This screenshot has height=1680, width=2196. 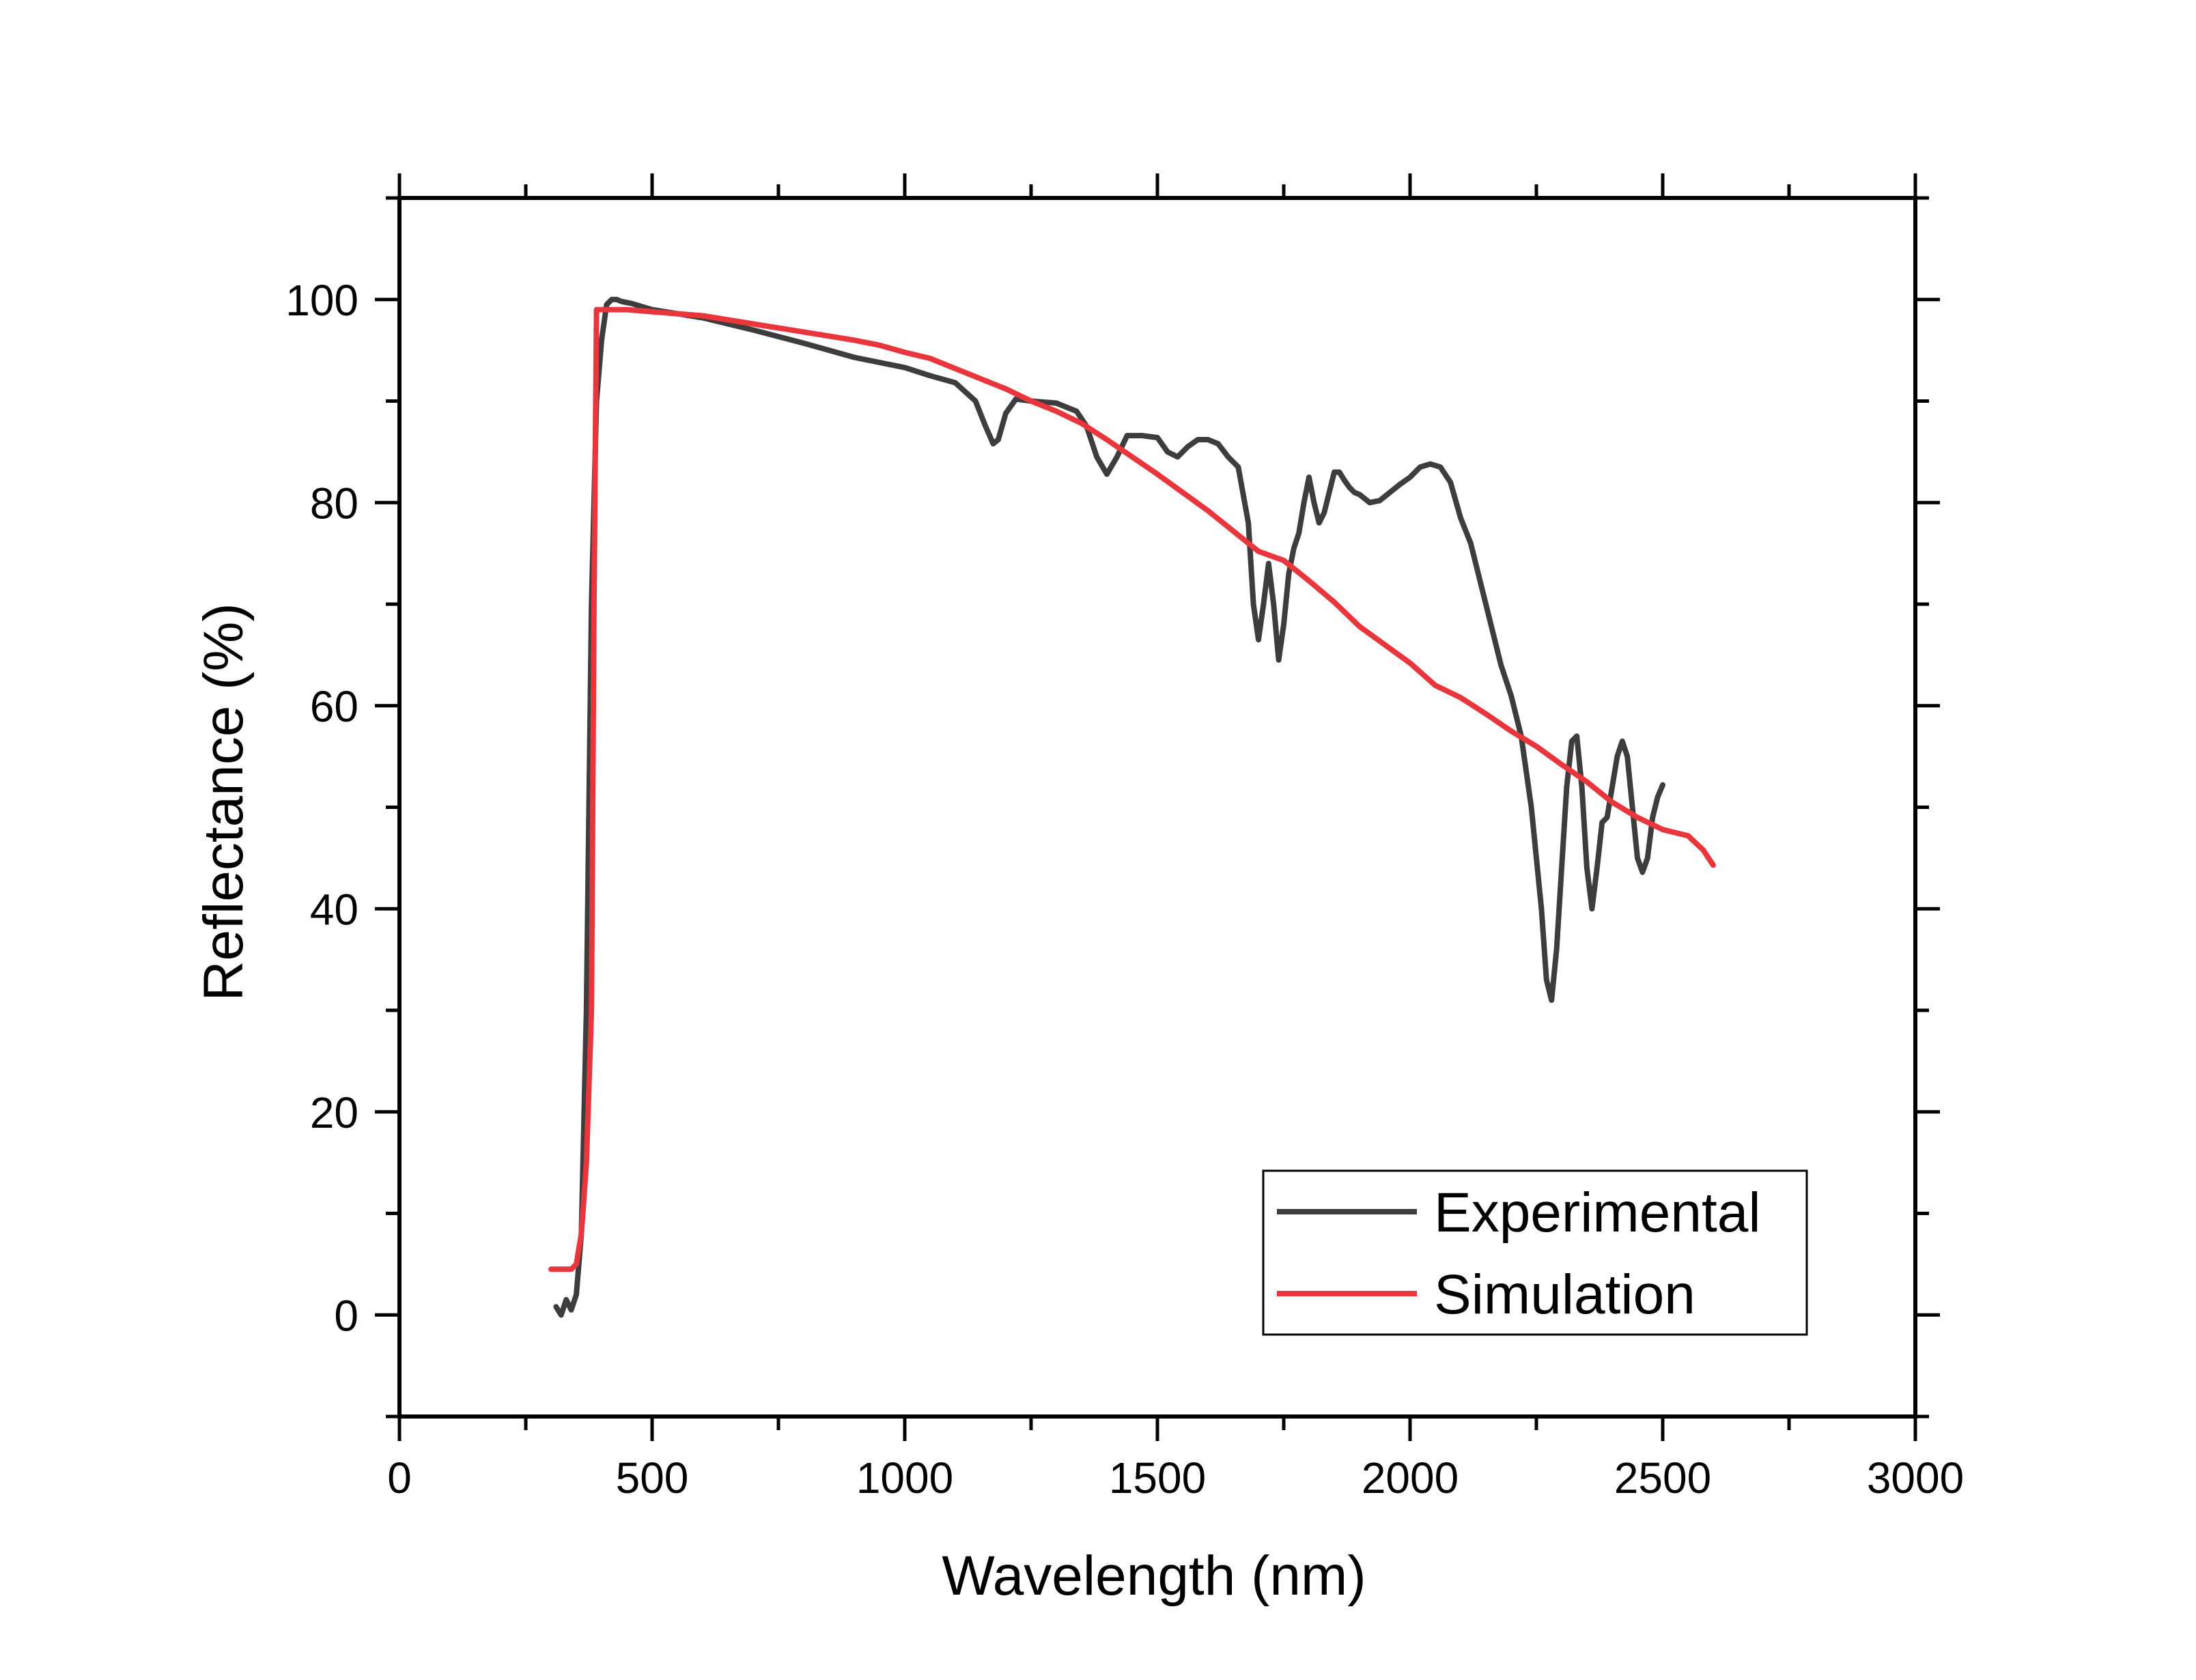 I want to click on x-tick-label: 500, so click(x=652, y=1478).